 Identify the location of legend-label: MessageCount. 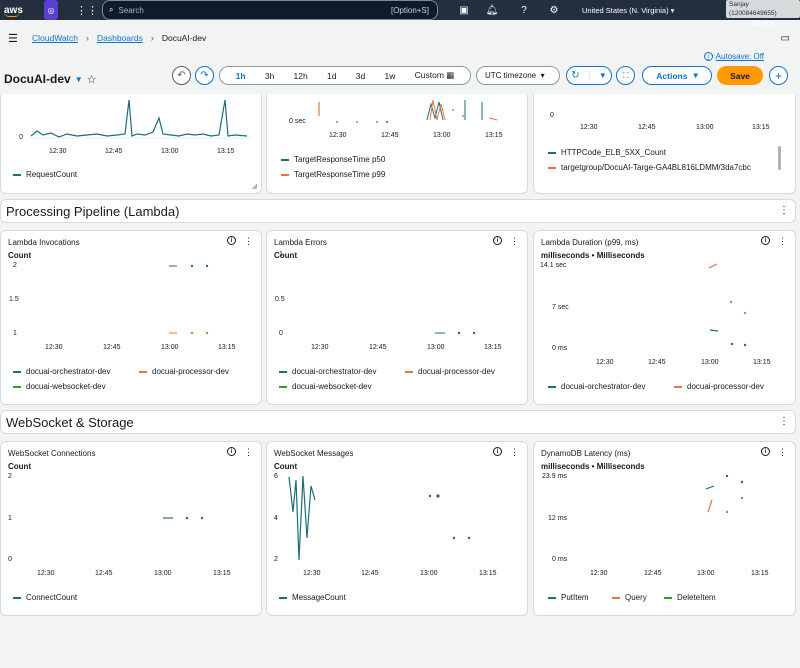
(319, 597).